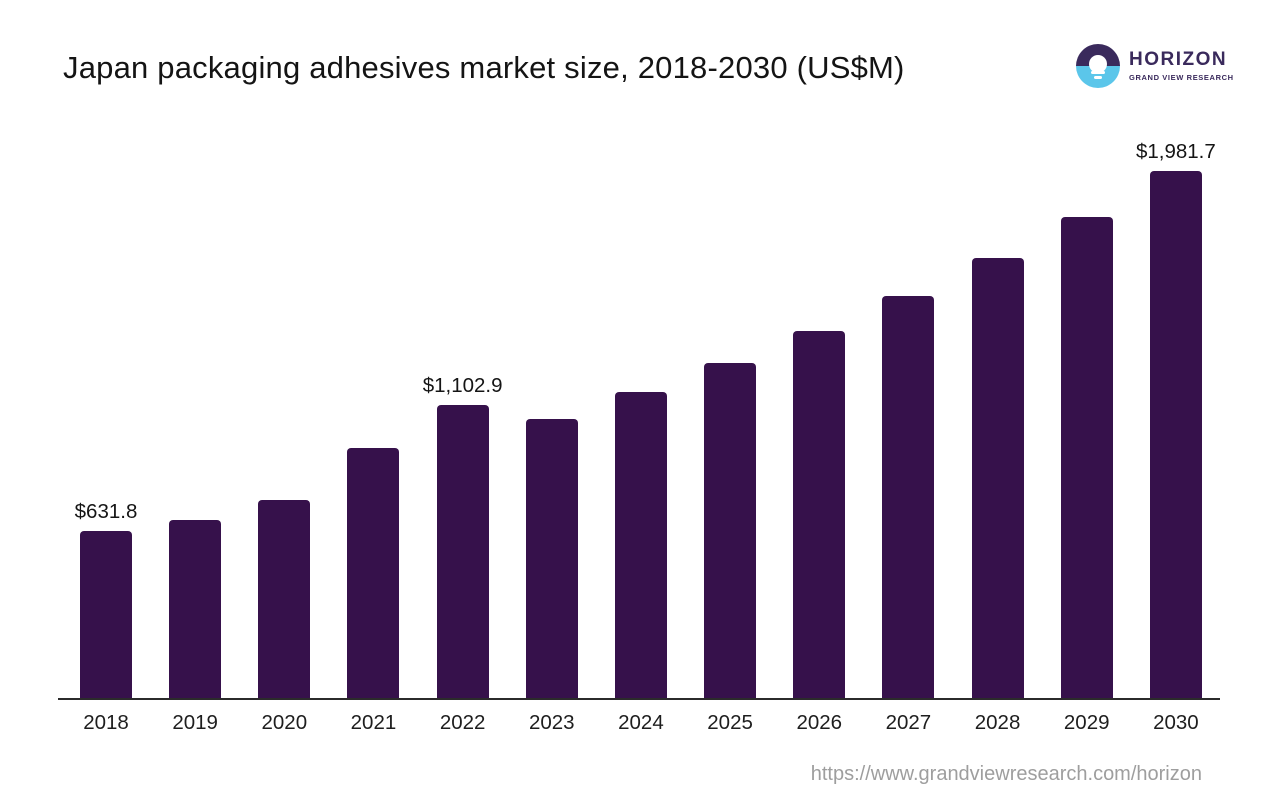 This screenshot has width=1280, height=800. What do you see at coordinates (639, 699) in the screenshot?
I see `x-axis-line` at bounding box center [639, 699].